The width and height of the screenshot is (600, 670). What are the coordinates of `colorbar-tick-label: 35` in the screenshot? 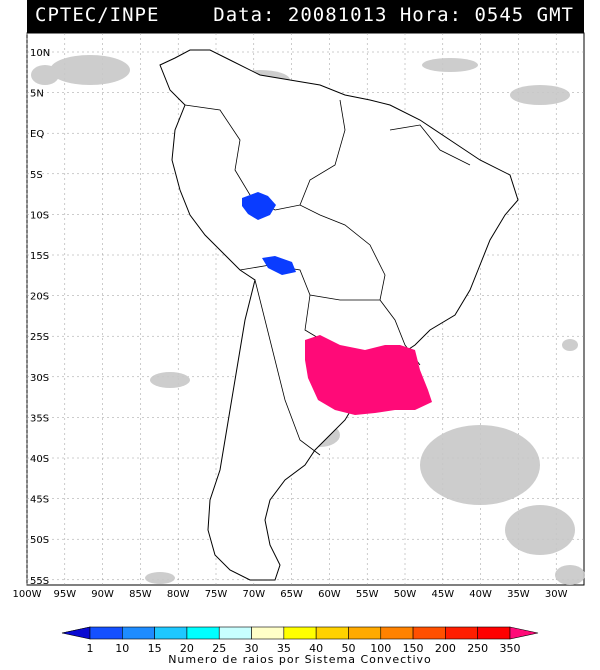 It's located at (284, 648).